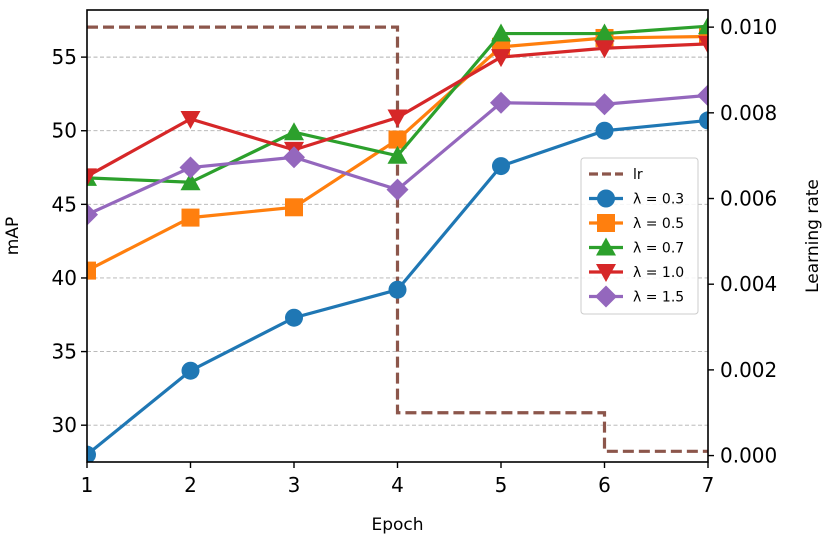 The width and height of the screenshot is (823, 542). What do you see at coordinates (708, 485) in the screenshot?
I see `x-tick-label: 7` at bounding box center [708, 485].